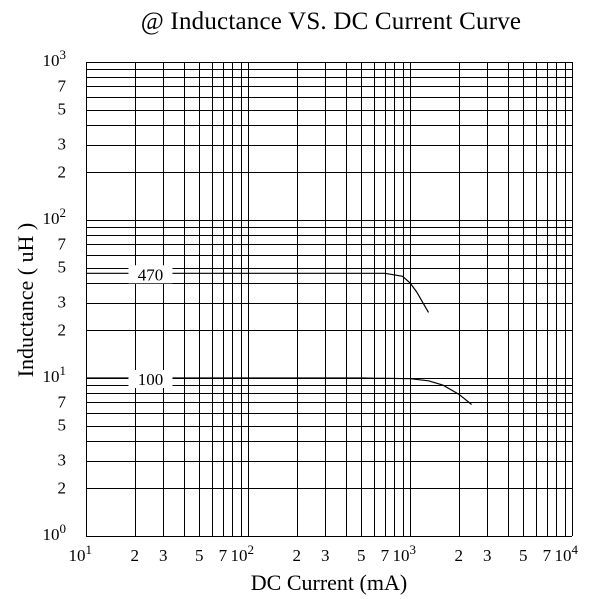 This screenshot has width=596, height=599. What do you see at coordinates (55, 216) in the screenshot?
I see `y-tick-label: 10²` at bounding box center [55, 216].